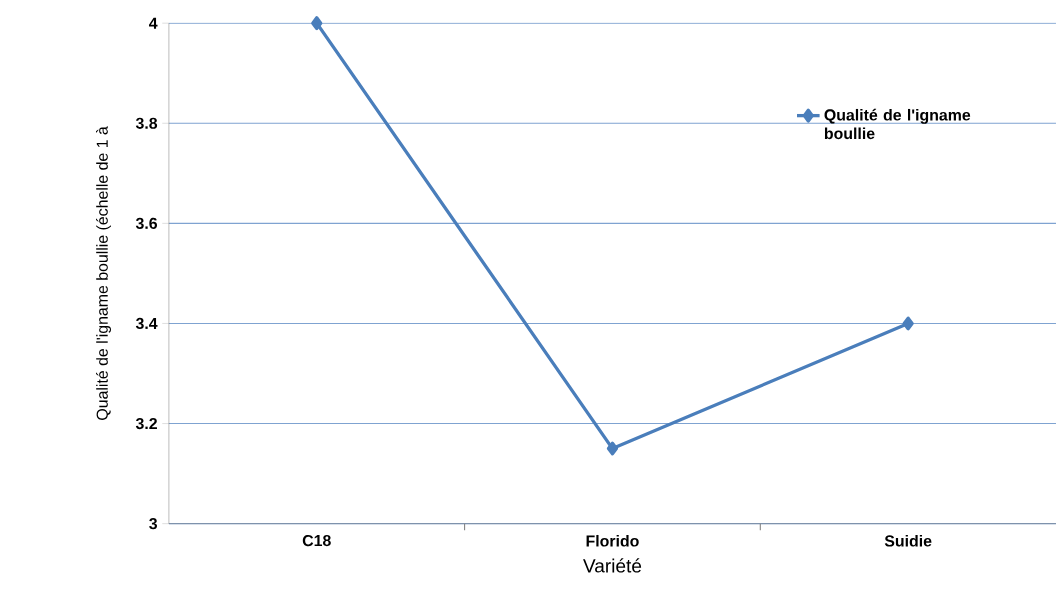 The height and width of the screenshot is (602, 1056). I want to click on y-tick-label: 3.4, so click(146, 323).